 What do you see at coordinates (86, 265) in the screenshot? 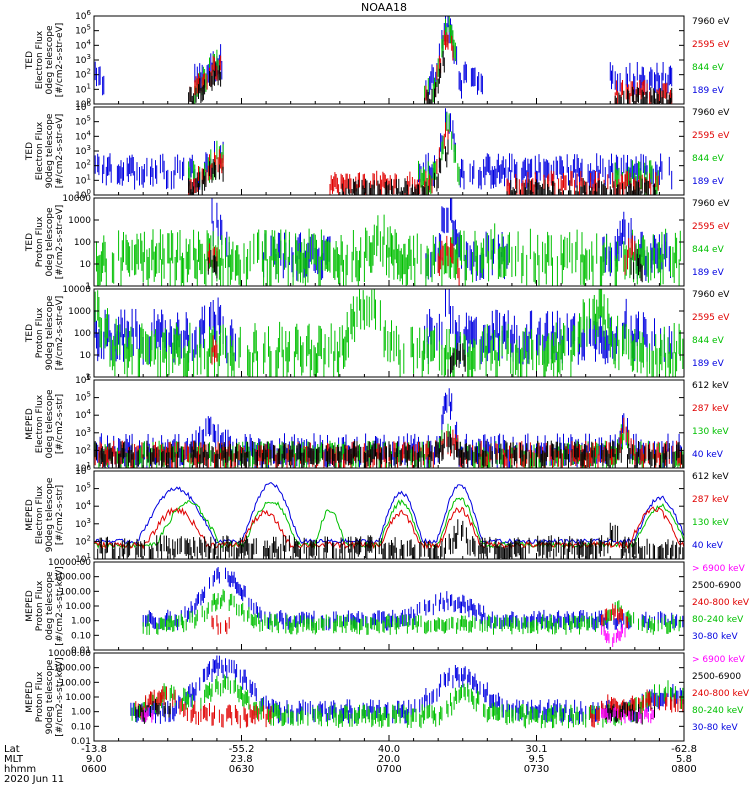
I see `y-tick-label: 10` at bounding box center [86, 265].